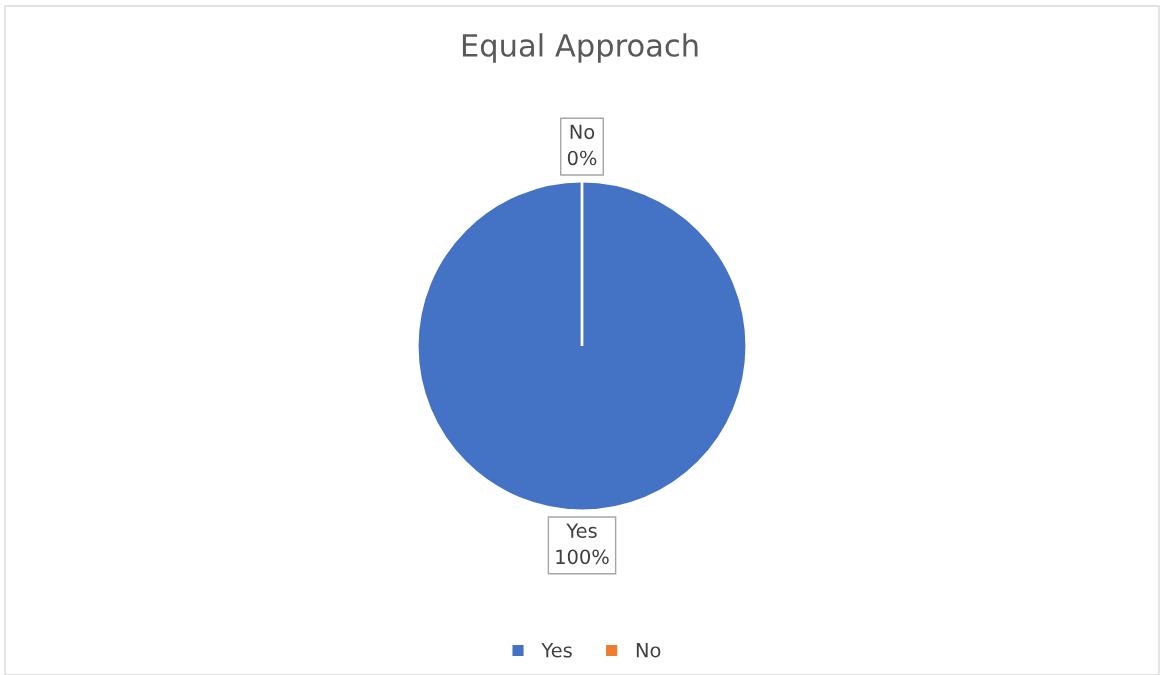 The image size is (1160, 675). I want to click on legend-label: Yes, so click(556, 650).